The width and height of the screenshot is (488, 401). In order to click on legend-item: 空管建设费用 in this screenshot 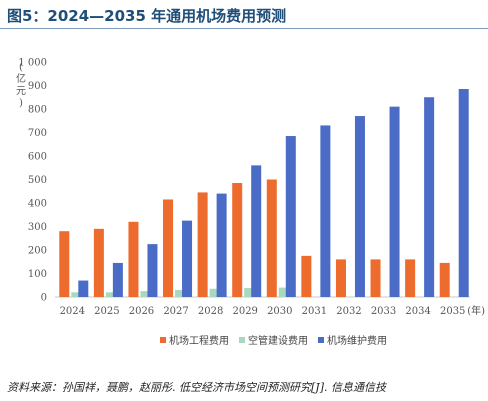, I will do `click(273, 339)`.